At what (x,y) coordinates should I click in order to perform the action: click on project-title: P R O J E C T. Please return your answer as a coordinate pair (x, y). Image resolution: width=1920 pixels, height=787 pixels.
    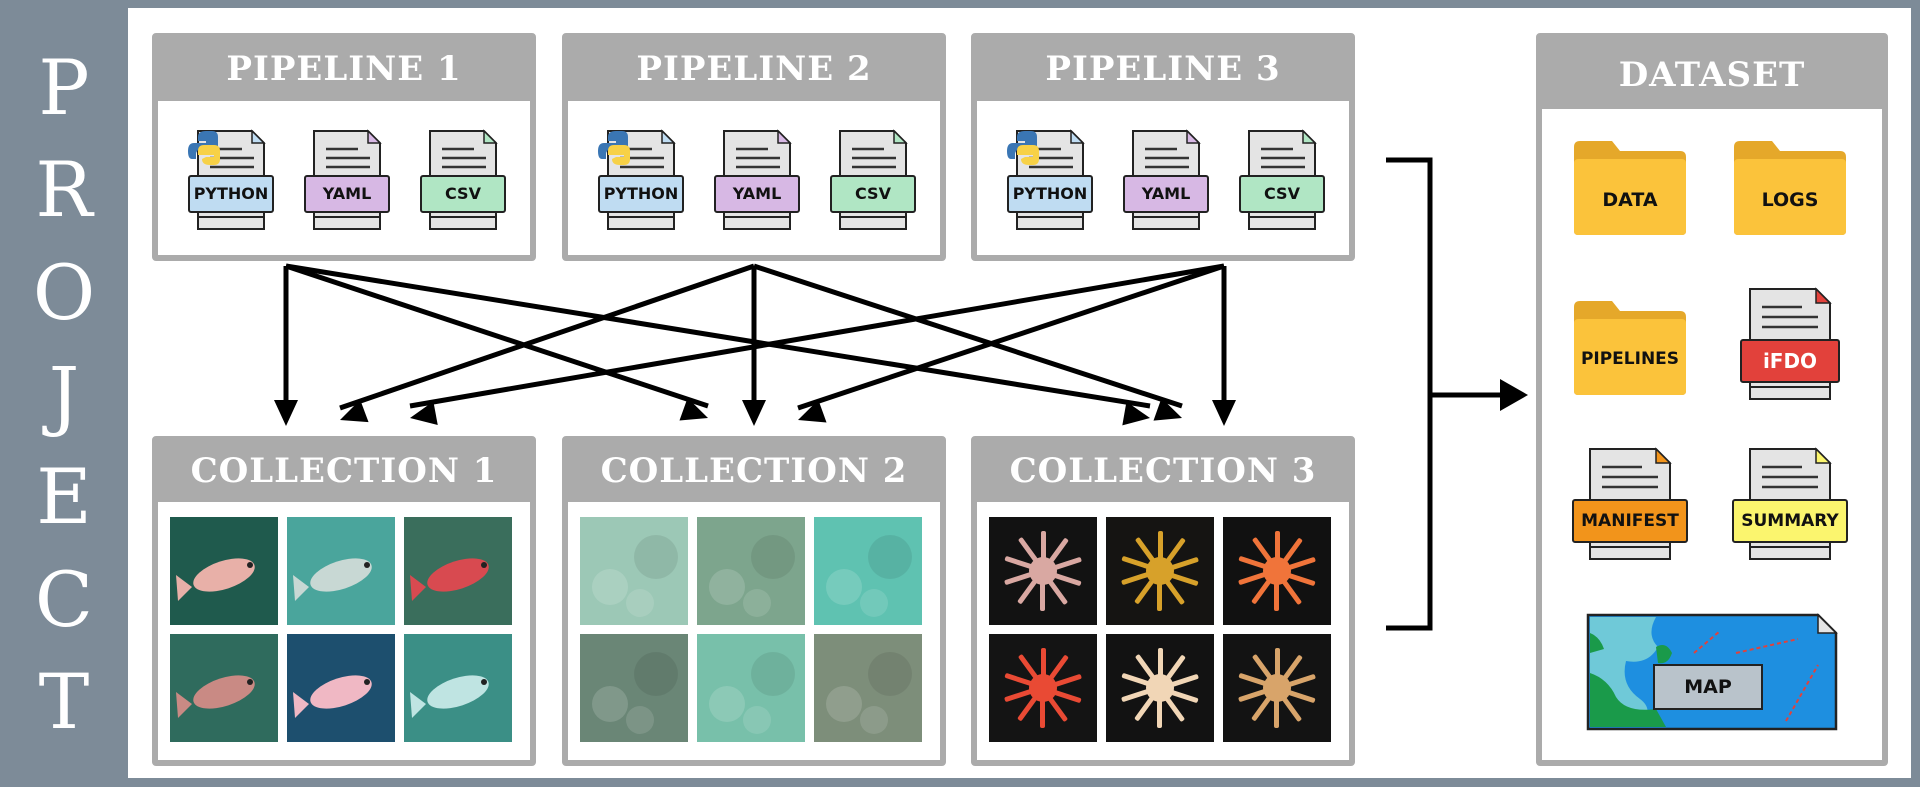
    Looking at the image, I should click on (64, 395).